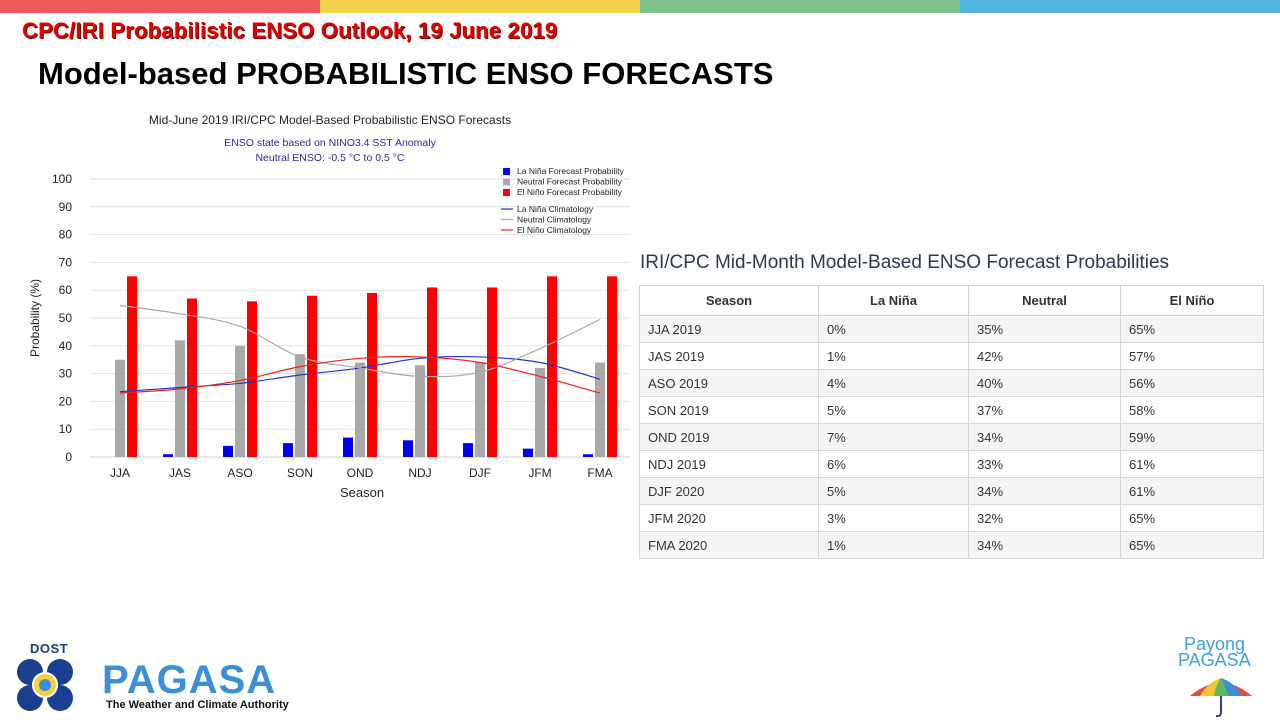 The width and height of the screenshot is (1280, 720). I want to click on bar-neutral-ond, so click(360, 409).